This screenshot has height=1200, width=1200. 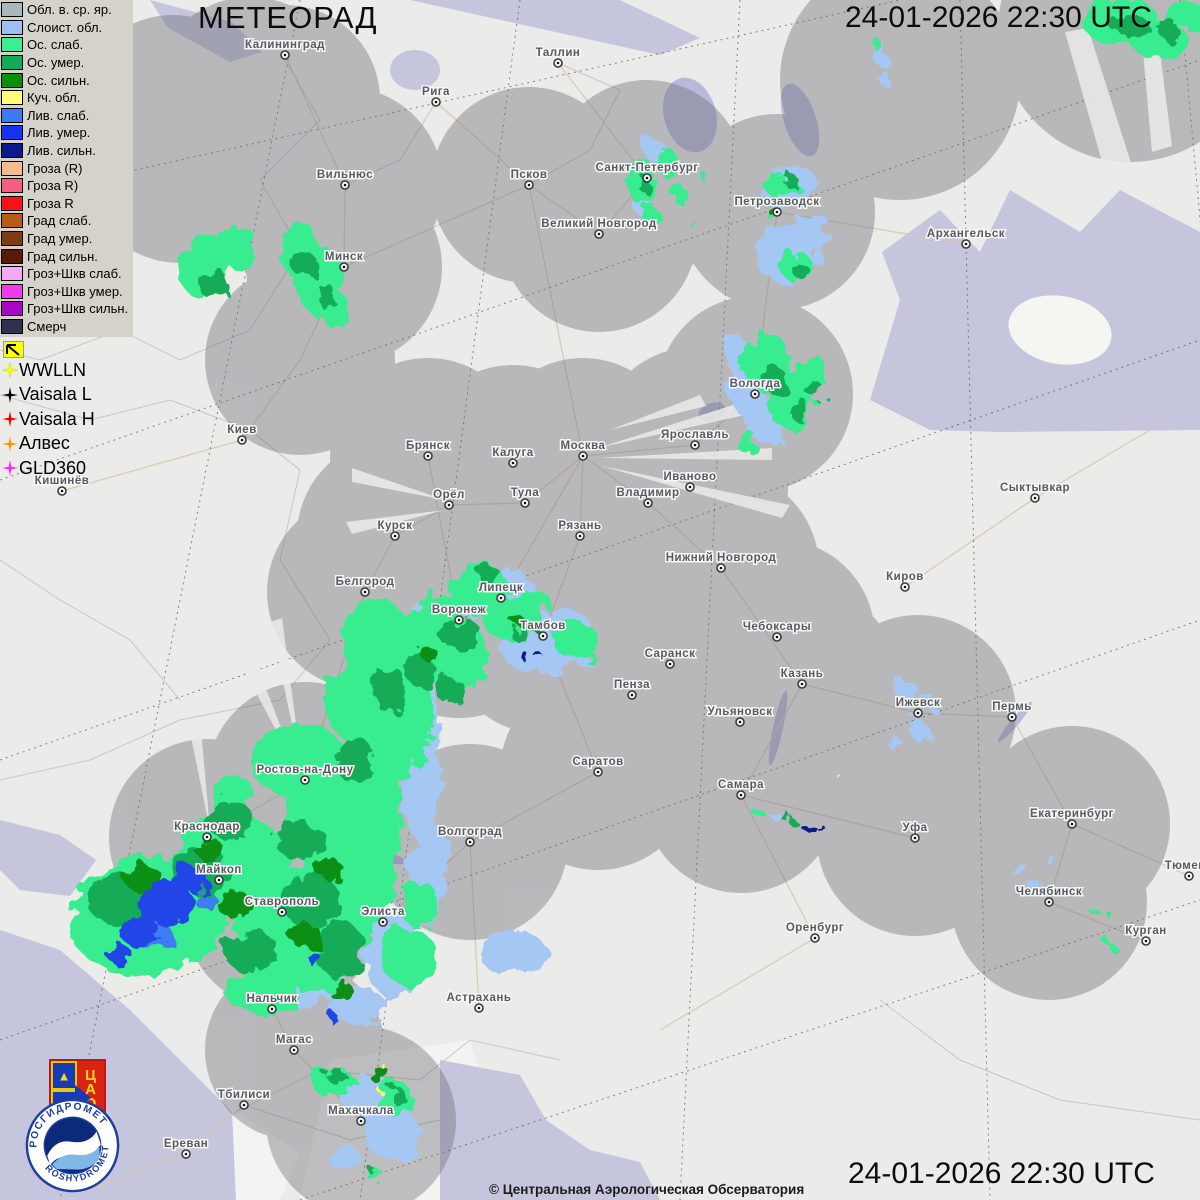 What do you see at coordinates (285, 45) in the screenshot?
I see `city-label: Калининград` at bounding box center [285, 45].